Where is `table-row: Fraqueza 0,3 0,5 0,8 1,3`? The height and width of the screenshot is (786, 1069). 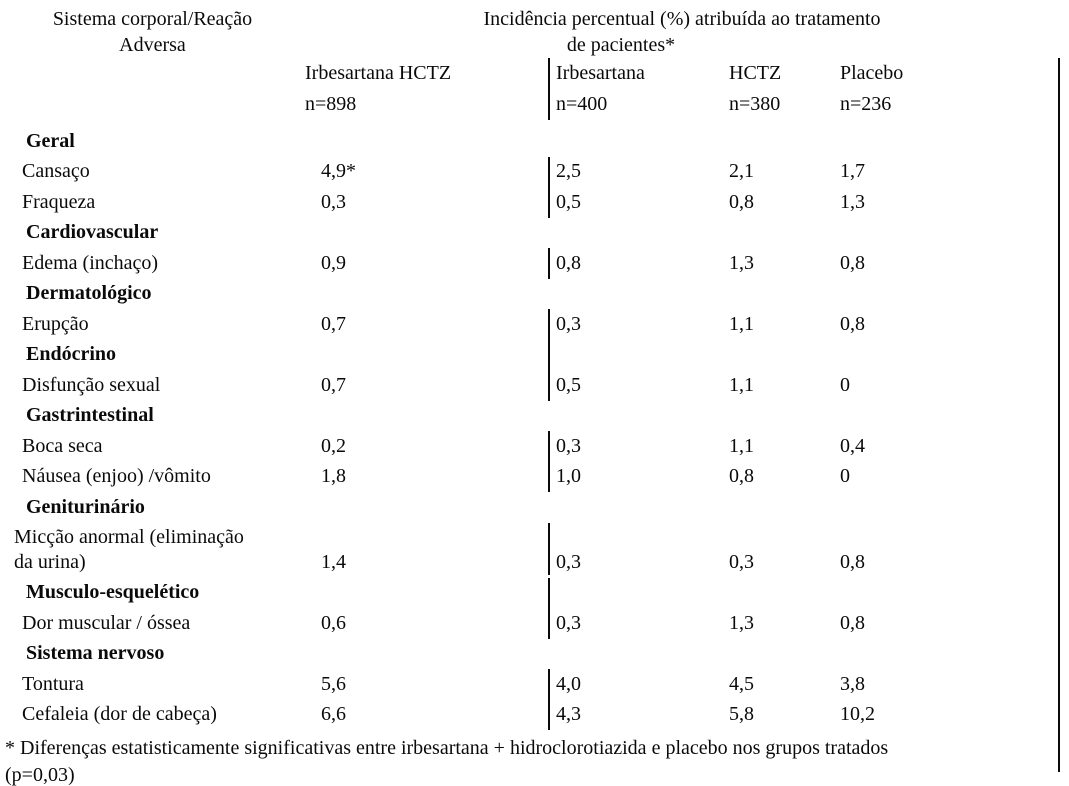
table-row: Fraqueza 0,3 0,5 0,8 1,3 is located at coordinates (534, 202).